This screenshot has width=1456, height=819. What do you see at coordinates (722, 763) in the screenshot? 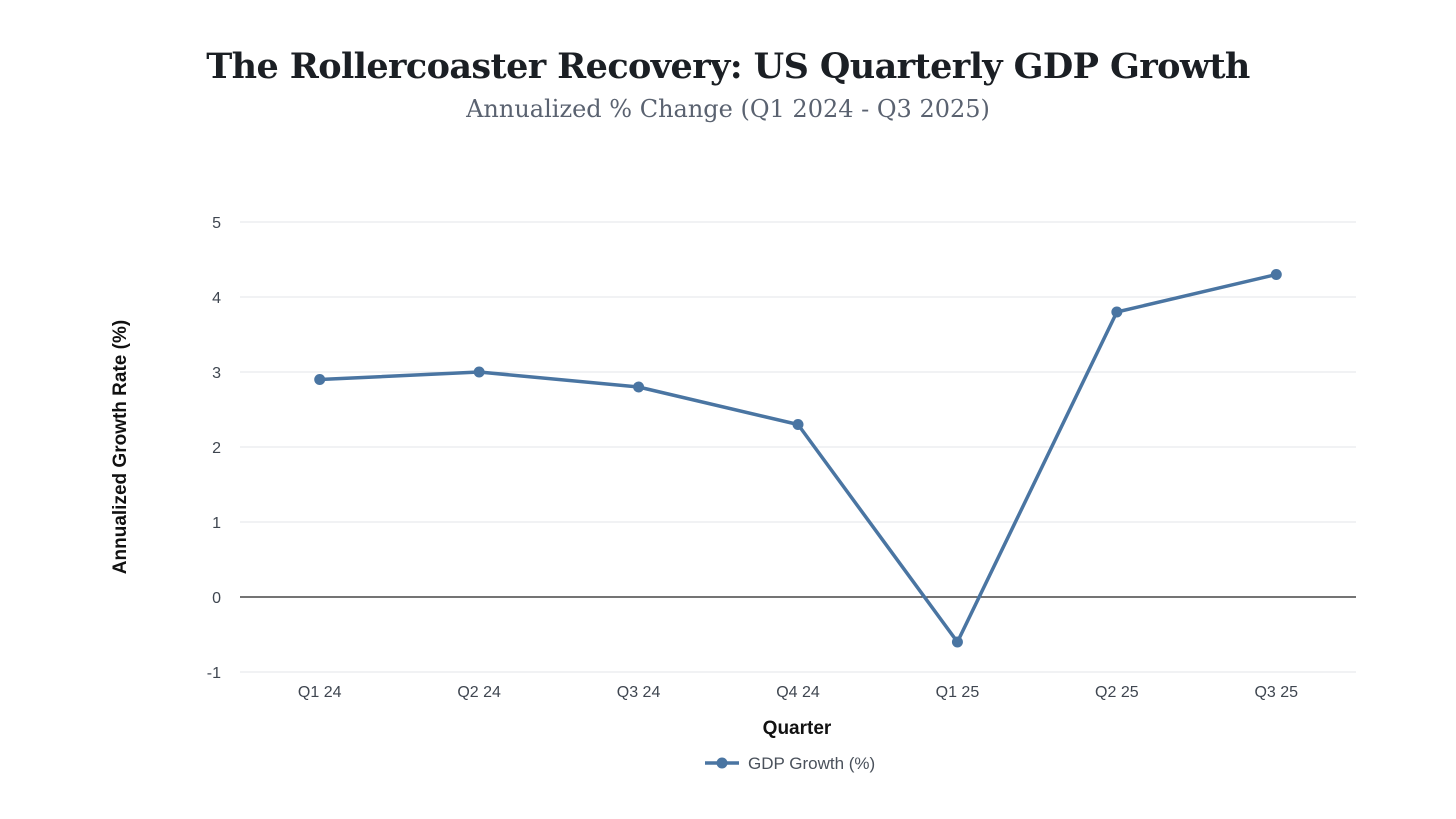
I see `legend-marker-swatch` at bounding box center [722, 763].